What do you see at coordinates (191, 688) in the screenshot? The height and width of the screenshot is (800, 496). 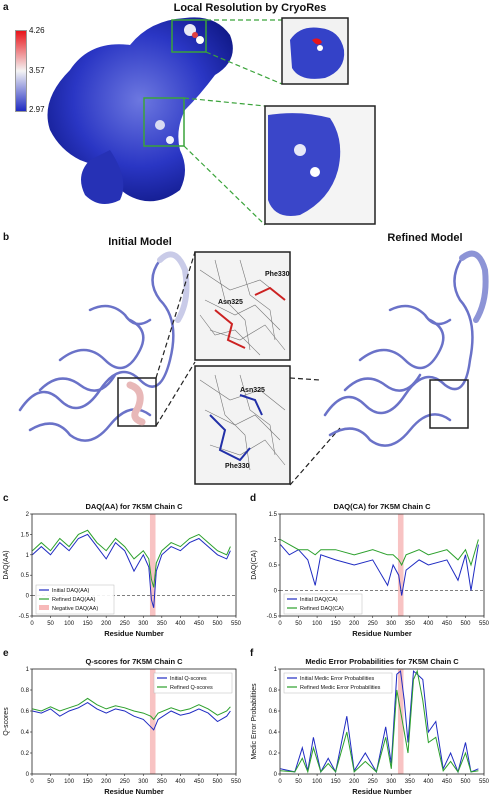 I see `legend-label: Refined Q-scores` at bounding box center [191, 688].